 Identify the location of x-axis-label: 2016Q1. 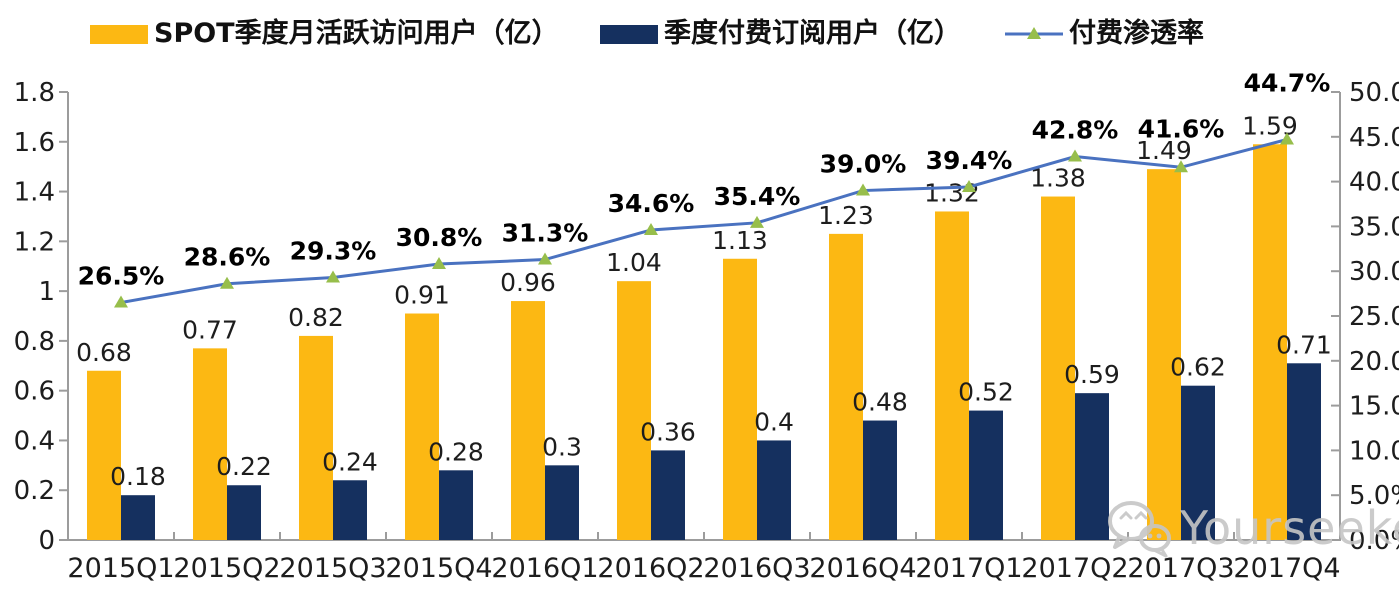
(544, 568).